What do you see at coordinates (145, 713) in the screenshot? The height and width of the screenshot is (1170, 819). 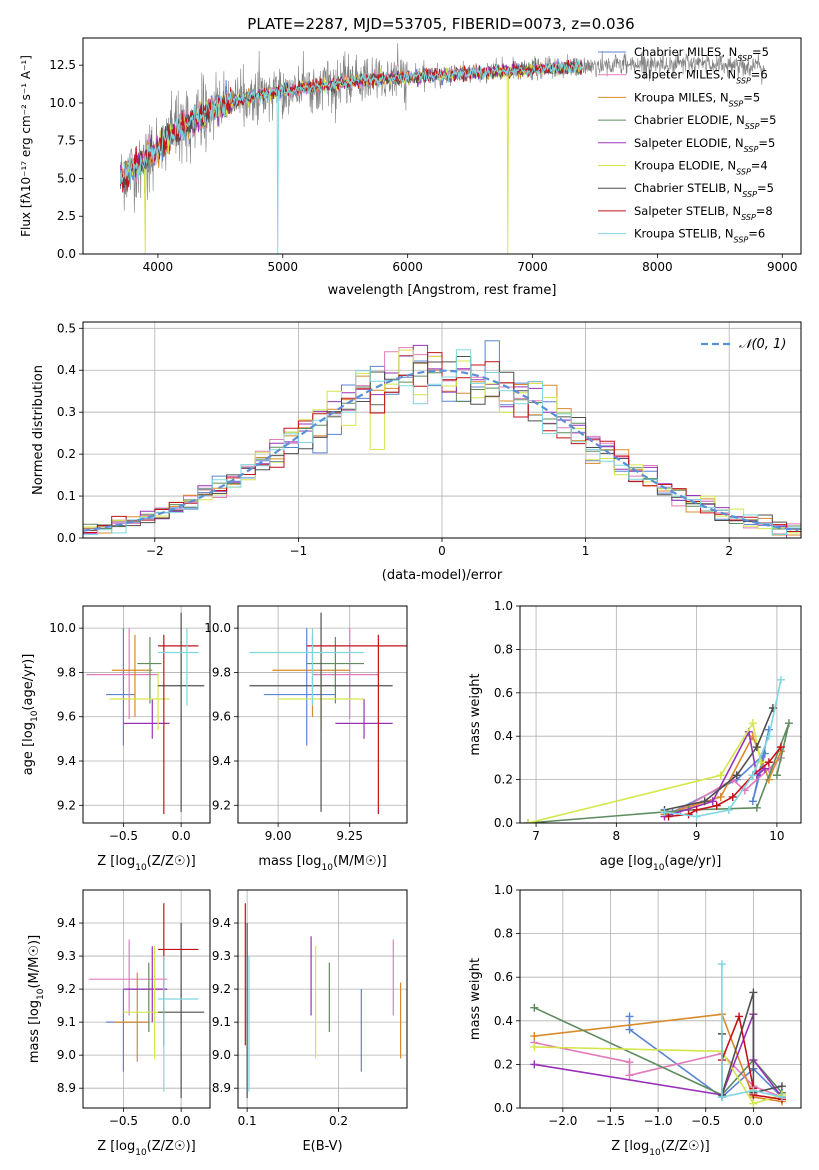 I see `age-vs-Z-errorbars` at bounding box center [145, 713].